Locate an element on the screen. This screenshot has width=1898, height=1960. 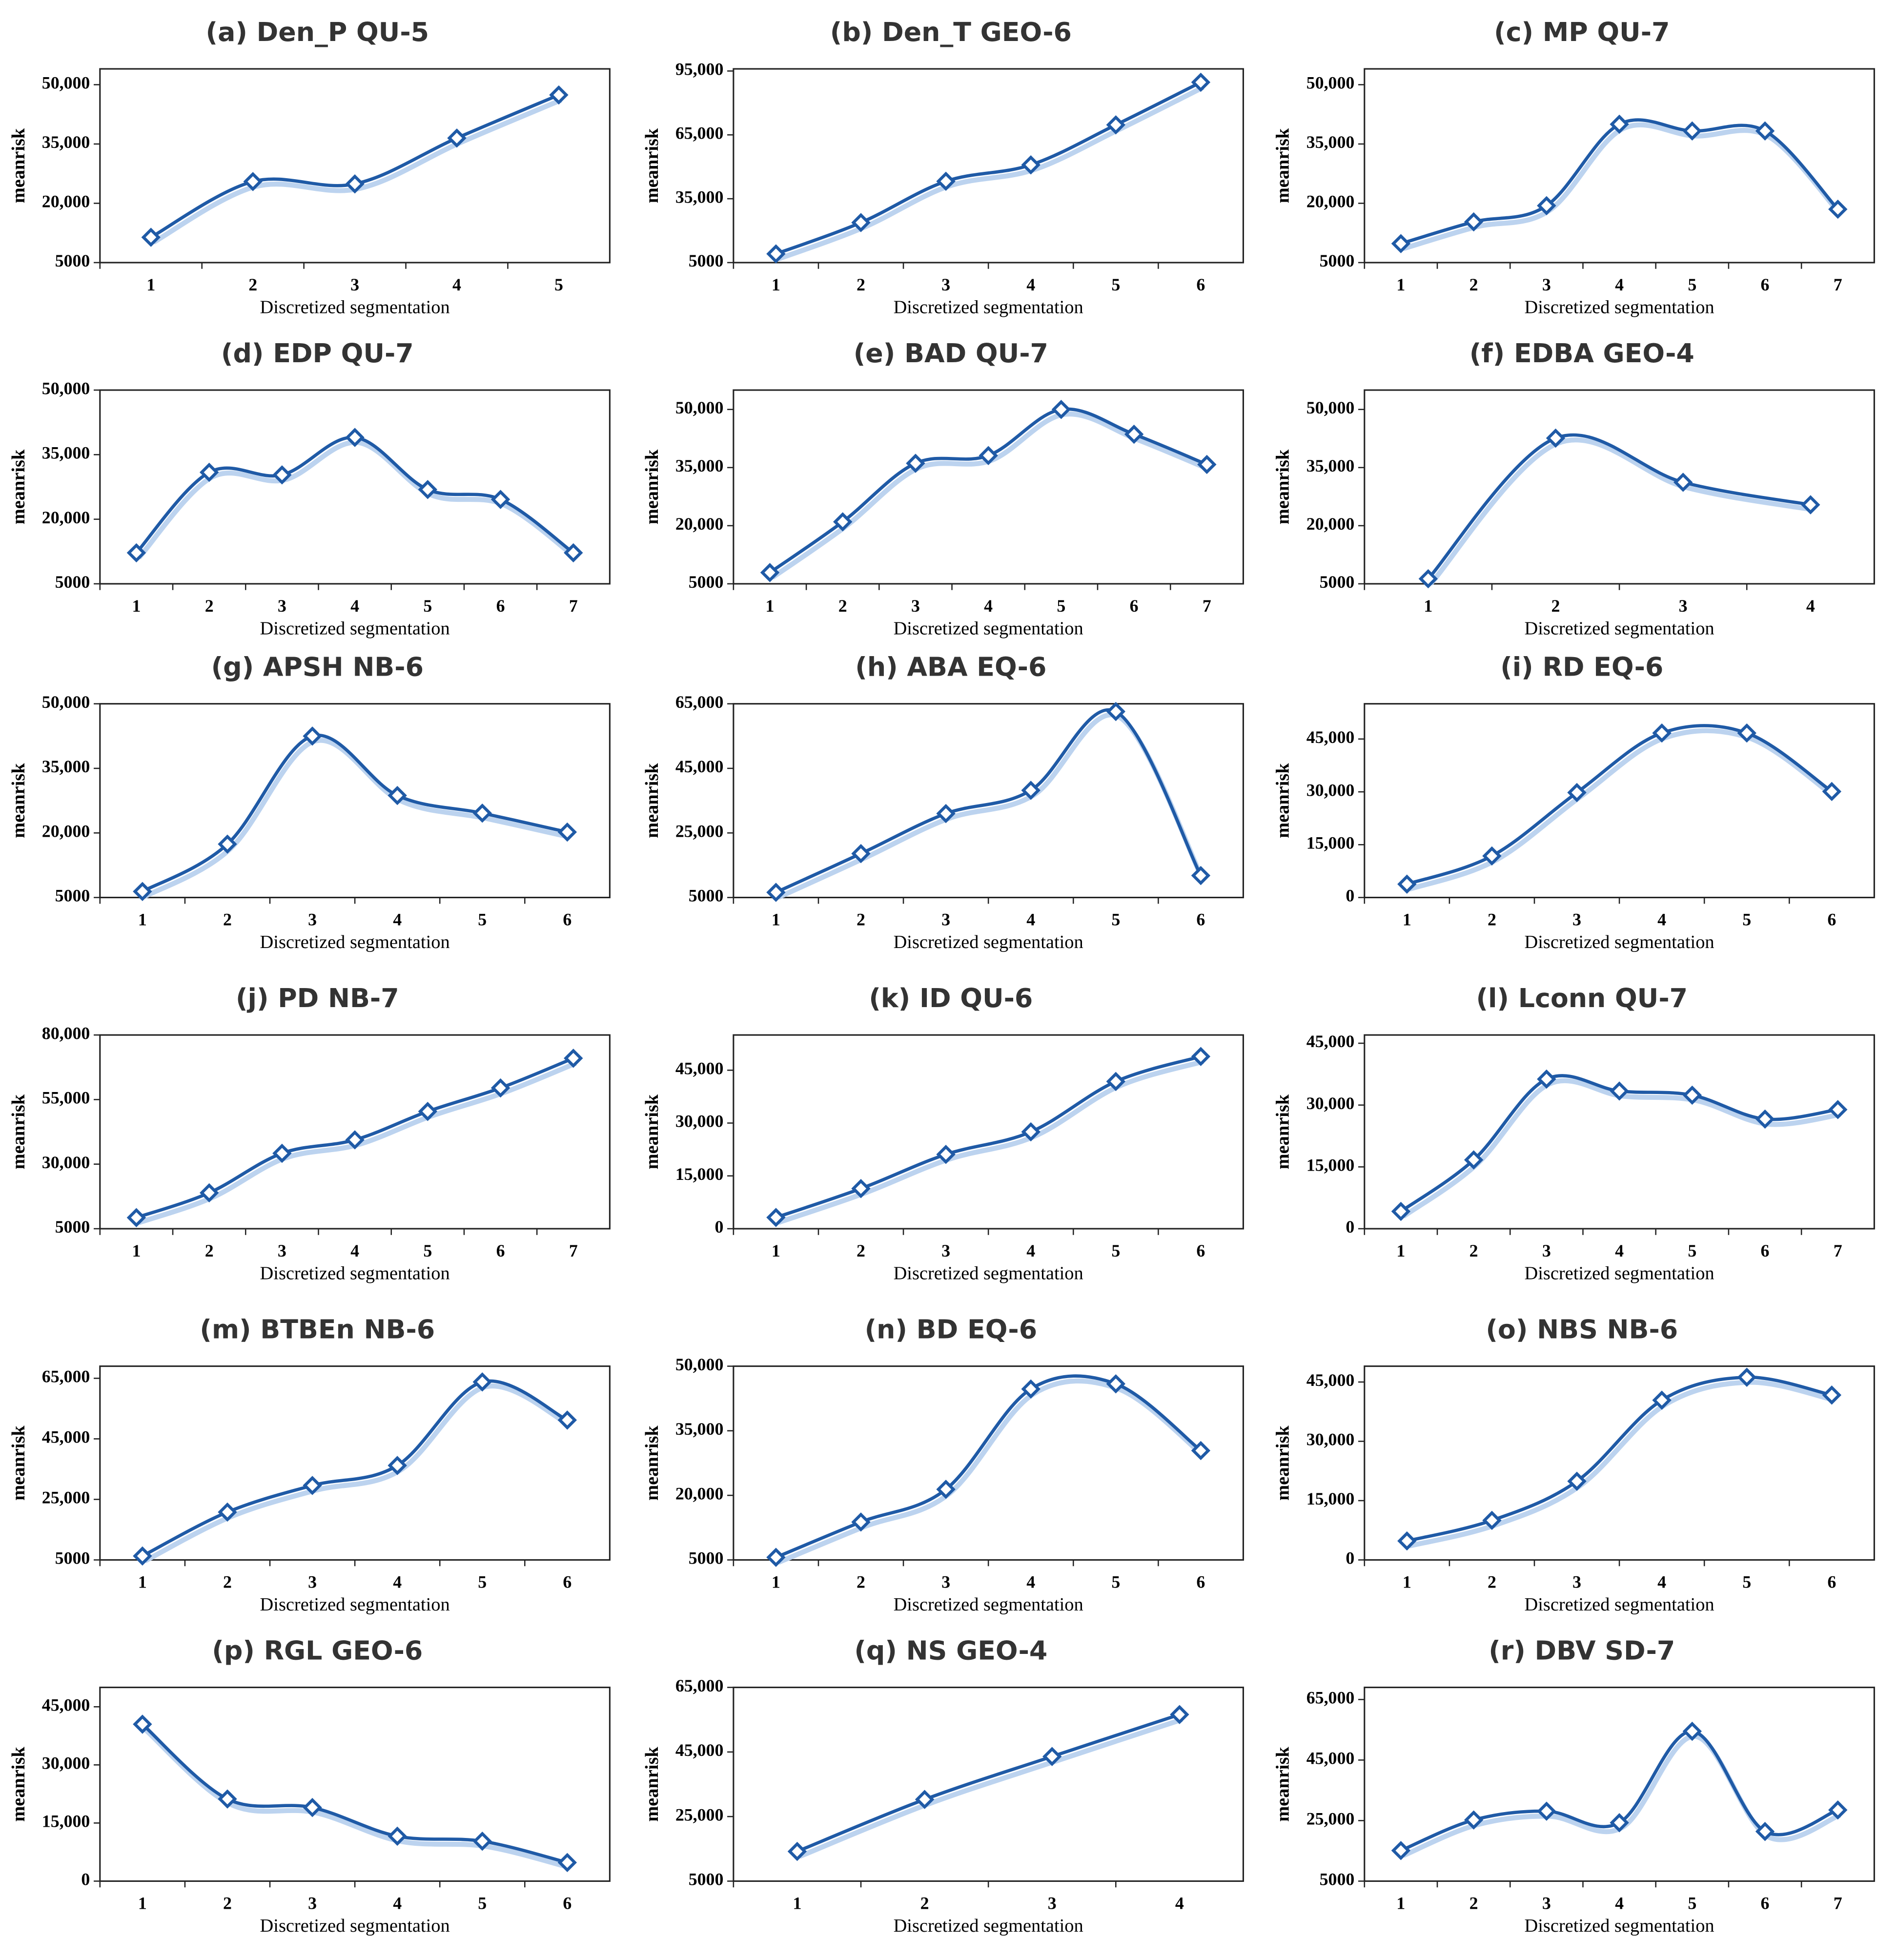
y-tick-label: 0 is located at coordinates (719, 1227).